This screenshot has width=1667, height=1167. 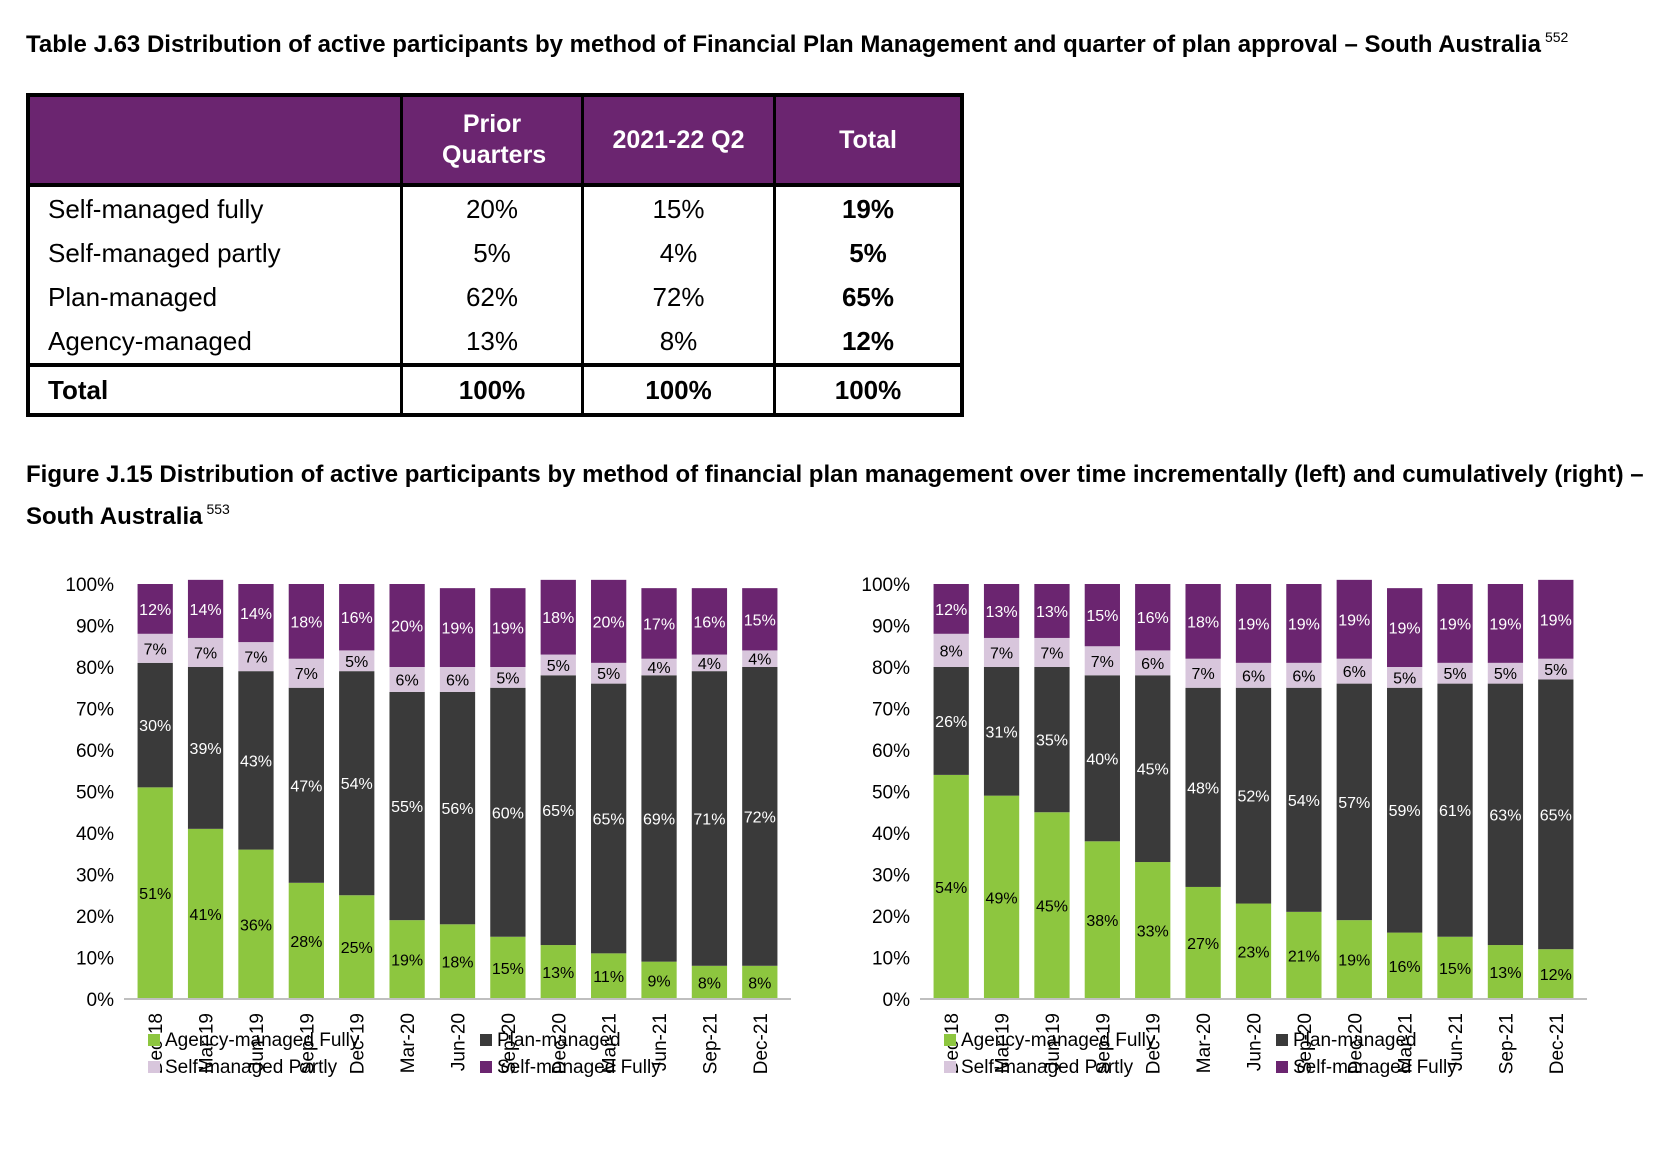 What do you see at coordinates (867, 253) in the screenshot?
I see `cell-total: 5%` at bounding box center [867, 253].